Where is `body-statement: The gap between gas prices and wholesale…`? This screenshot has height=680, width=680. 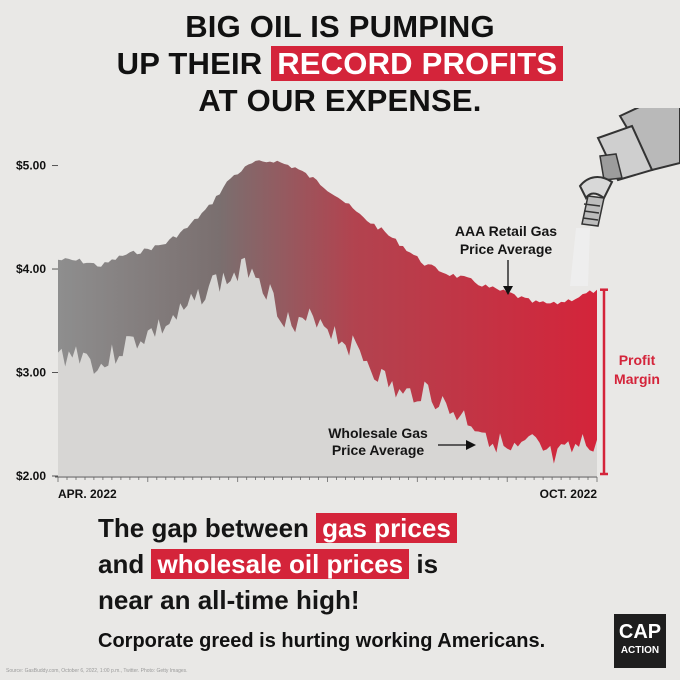 body-statement: The gap between gas prices and wholesale… is located at coordinates (333, 564).